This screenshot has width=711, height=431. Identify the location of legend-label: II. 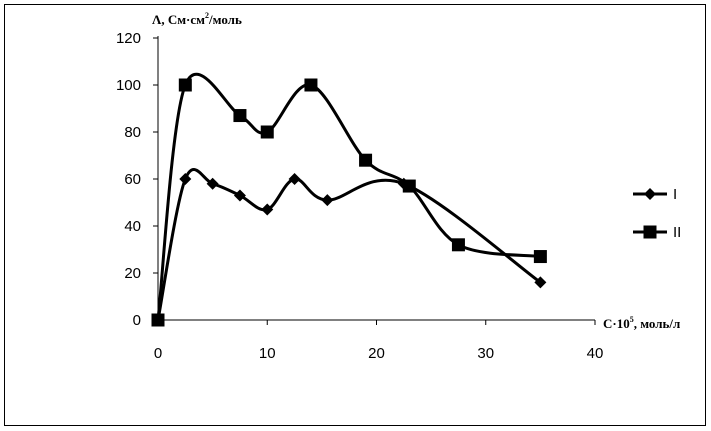
(677, 232).